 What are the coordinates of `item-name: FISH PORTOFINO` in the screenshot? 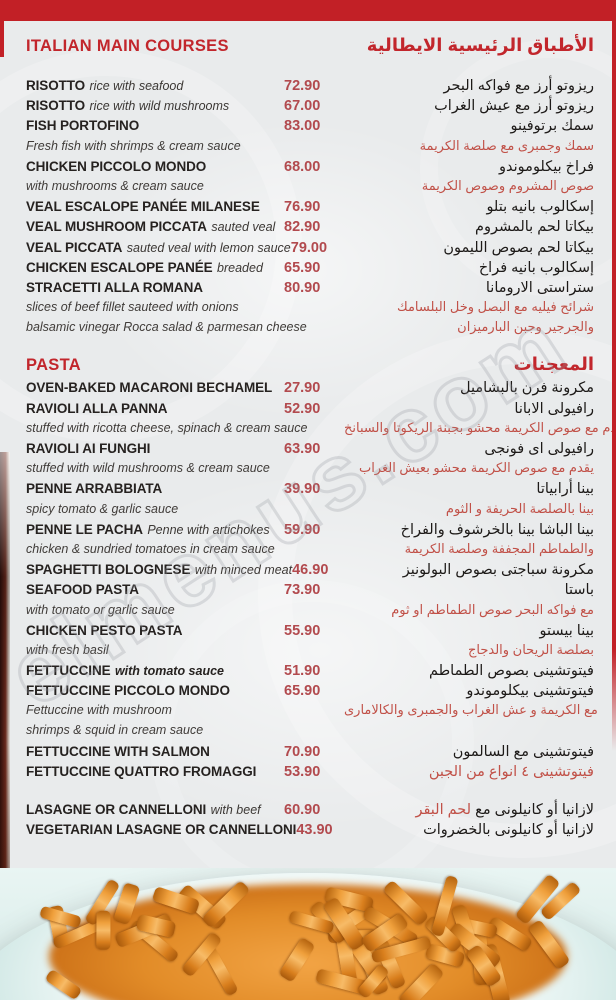 It's located at (83, 126).